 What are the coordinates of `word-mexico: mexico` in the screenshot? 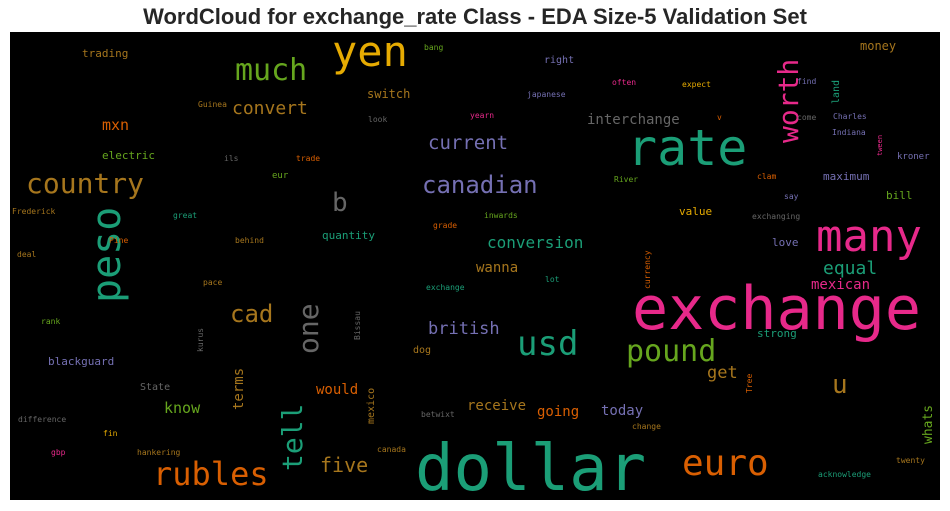 It's located at (371, 406).